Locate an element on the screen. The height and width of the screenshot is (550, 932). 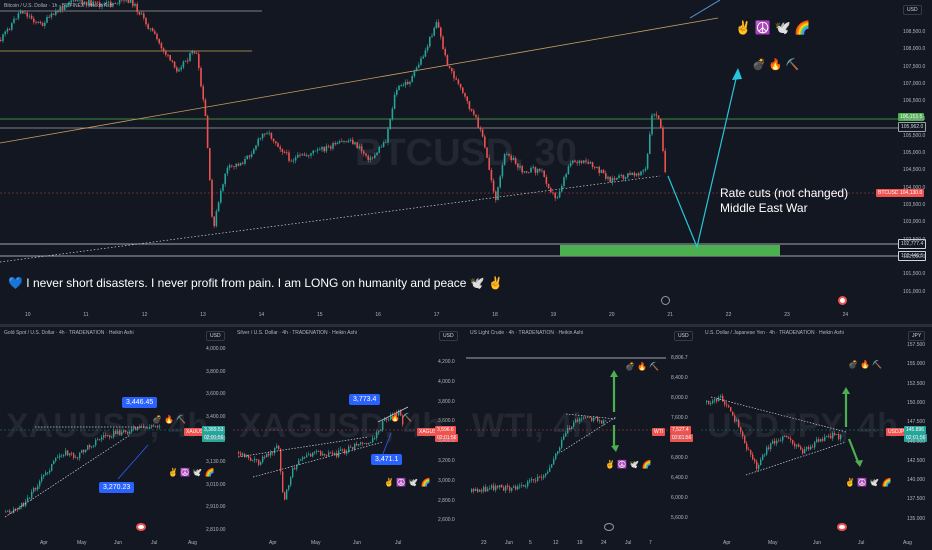
gold-event-icon is located at coordinates (141, 527).